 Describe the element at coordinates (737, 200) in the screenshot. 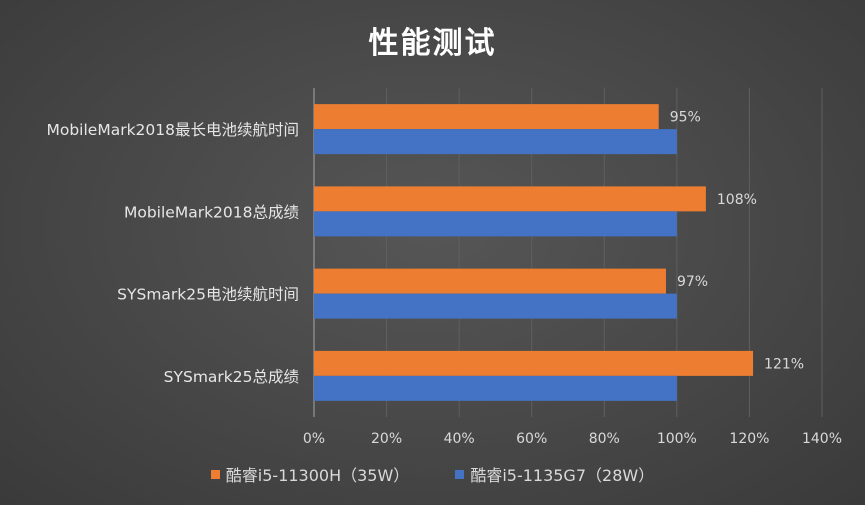

I see `data-label: 108%` at that location.